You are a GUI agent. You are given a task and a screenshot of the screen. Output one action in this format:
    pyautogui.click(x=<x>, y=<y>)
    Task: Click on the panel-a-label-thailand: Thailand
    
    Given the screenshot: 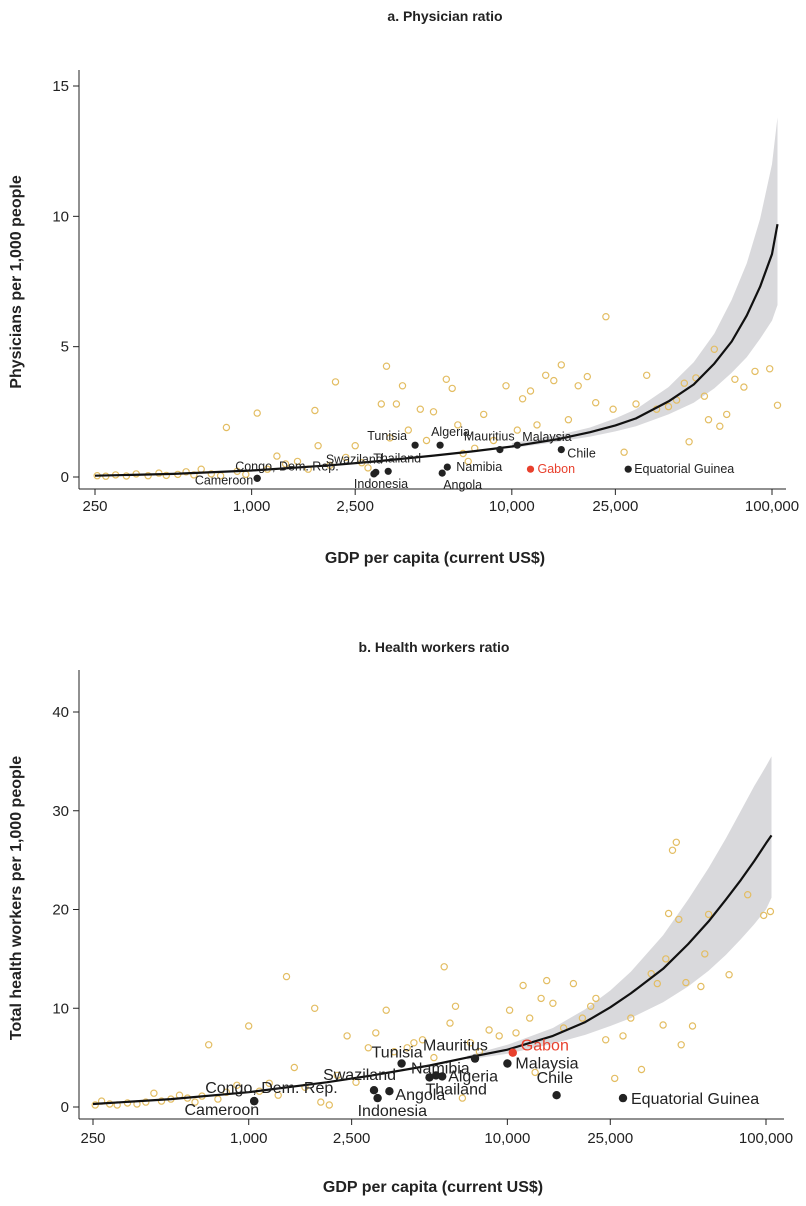 What is the action you would take?
    pyautogui.click(x=397, y=458)
    